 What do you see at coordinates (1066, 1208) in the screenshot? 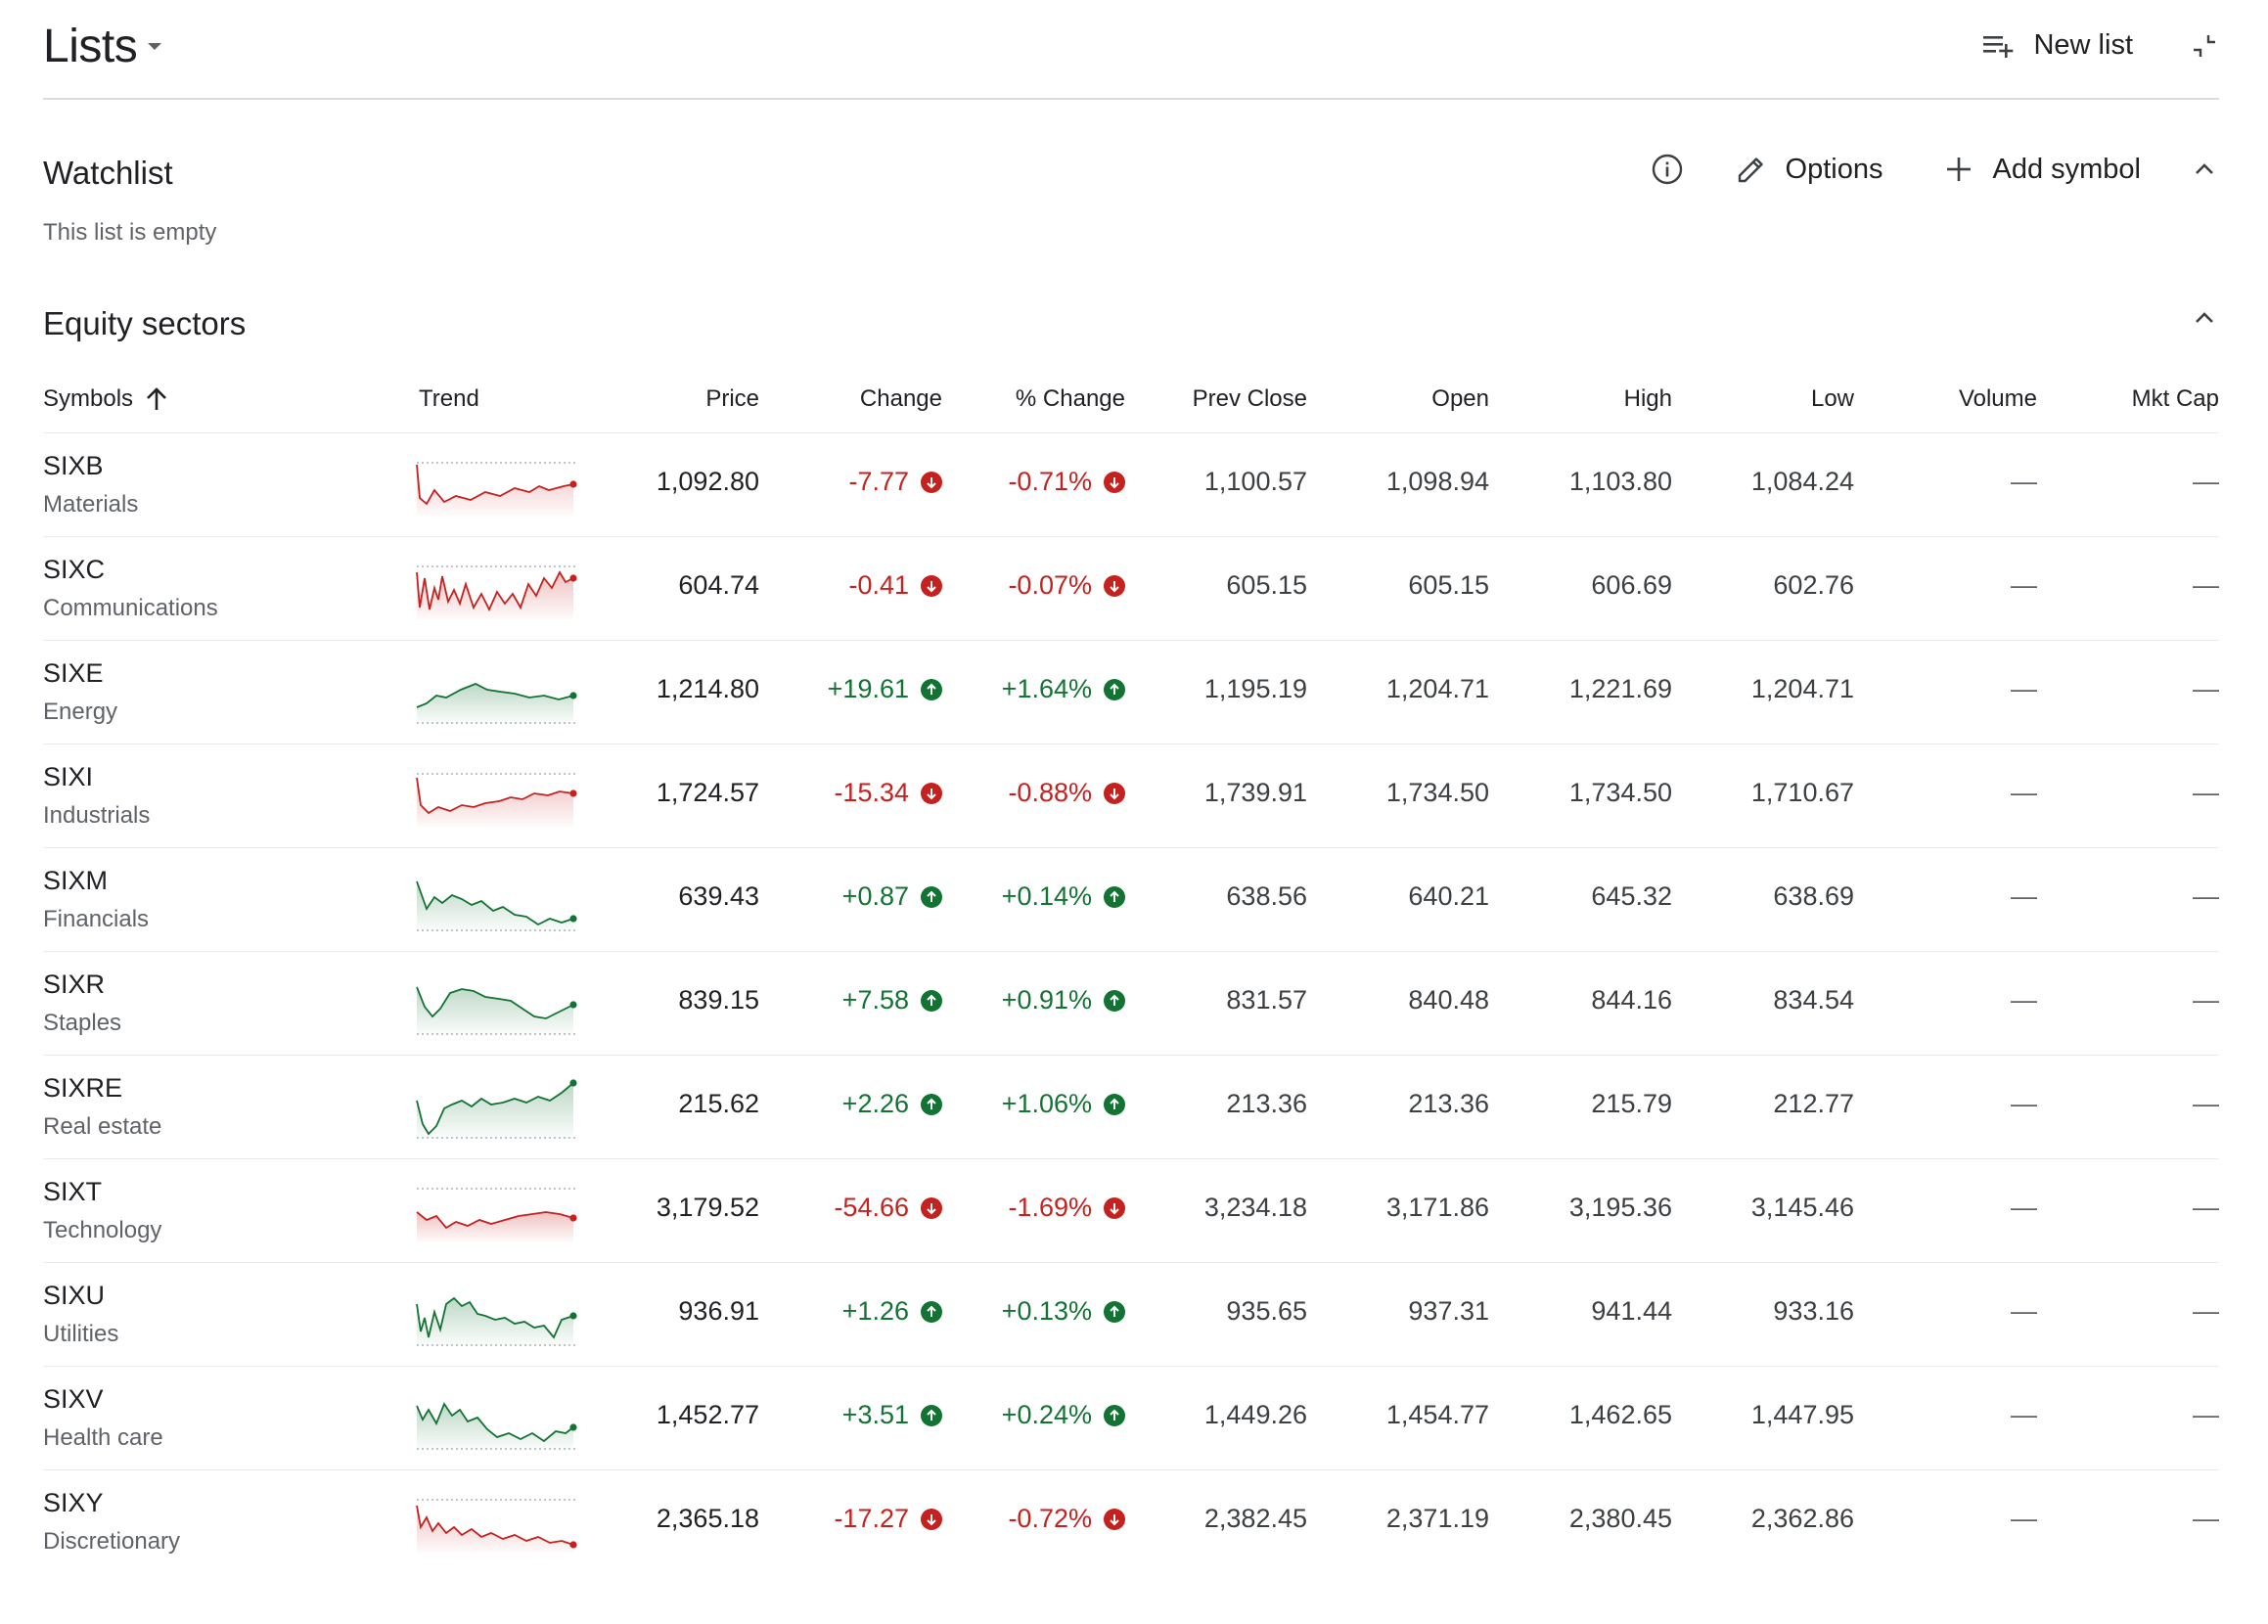
I see `pct-change-value: -1.69%` at bounding box center [1066, 1208].